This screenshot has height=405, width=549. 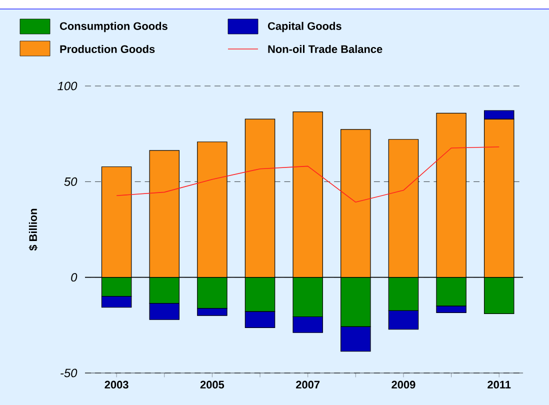 What do you see at coordinates (69, 373) in the screenshot?
I see `y-tick-label: -50` at bounding box center [69, 373].